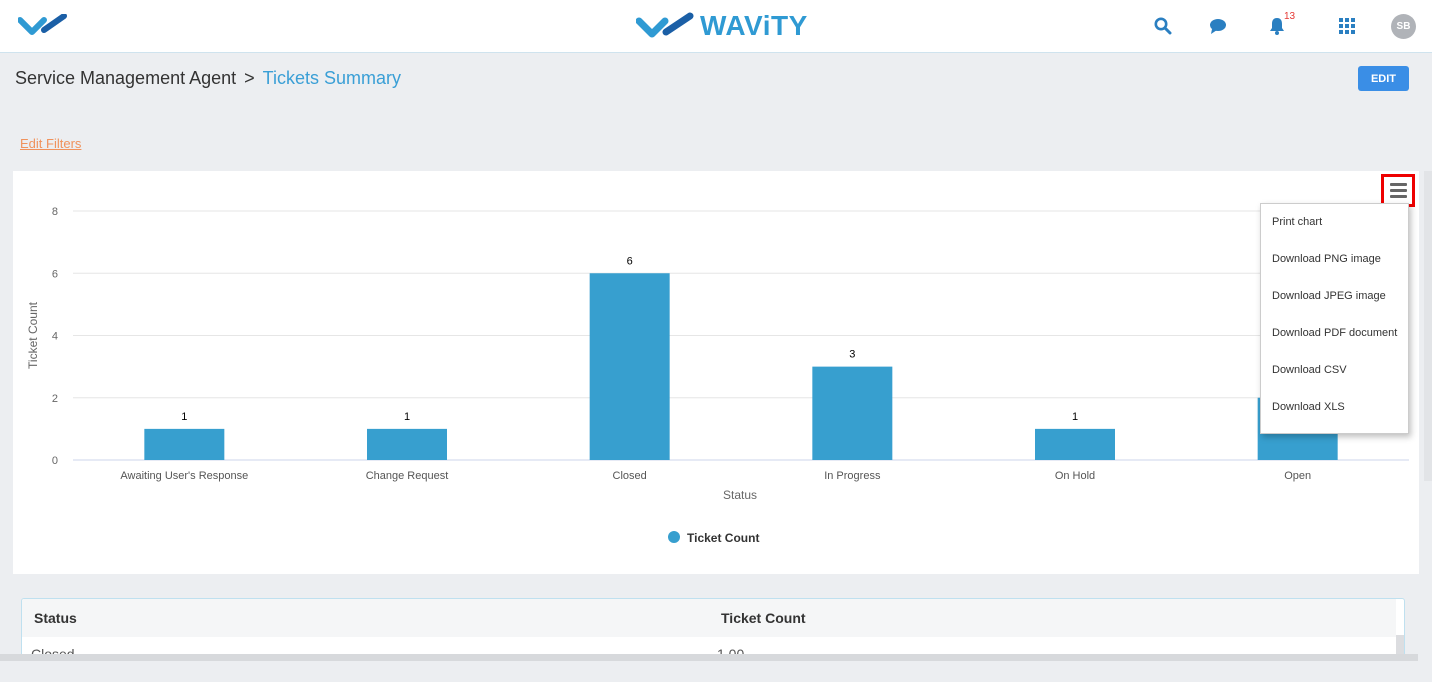 This screenshot has width=1432, height=682. What do you see at coordinates (1218, 26) in the screenshot?
I see `chat-icon` at bounding box center [1218, 26].